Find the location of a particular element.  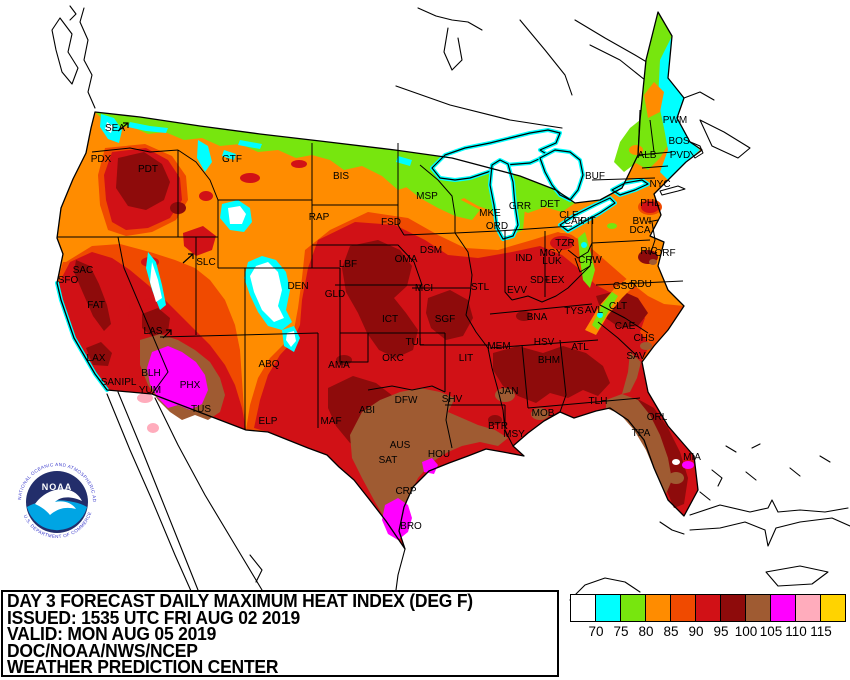

city-label-grr: GRR is located at coordinates (520, 206).